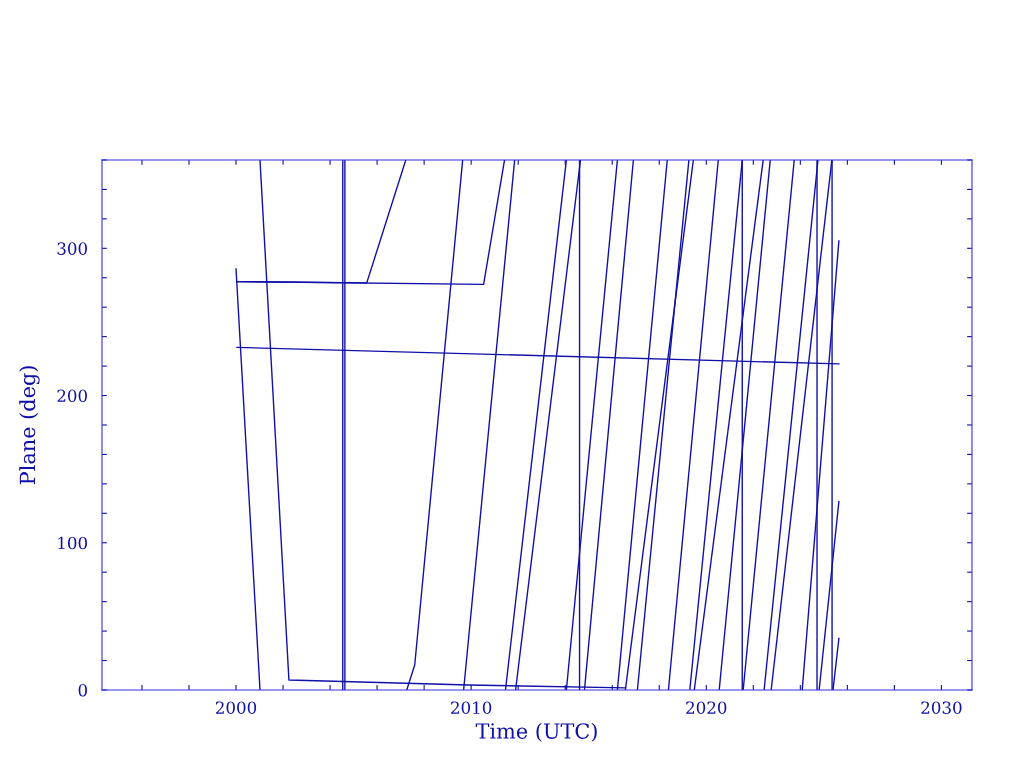 The width and height of the screenshot is (1024, 768). What do you see at coordinates (236, 707) in the screenshot?
I see `x-tick-label: 2000` at bounding box center [236, 707].